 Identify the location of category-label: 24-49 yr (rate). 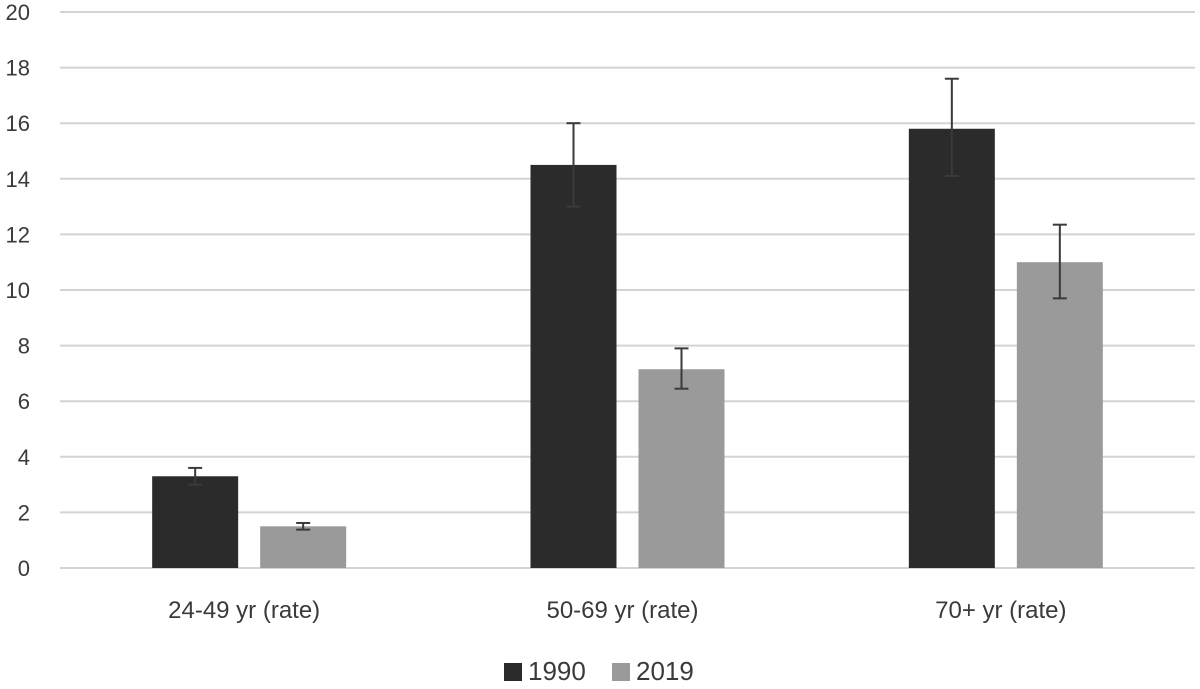
(244, 610).